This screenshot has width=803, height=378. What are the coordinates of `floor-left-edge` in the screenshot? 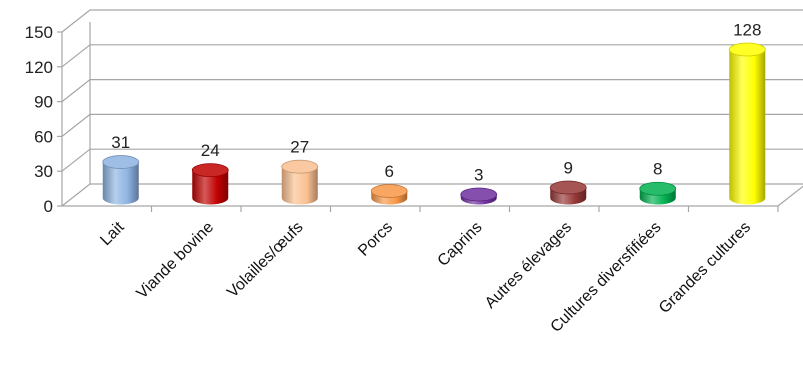 It's located at (76, 195).